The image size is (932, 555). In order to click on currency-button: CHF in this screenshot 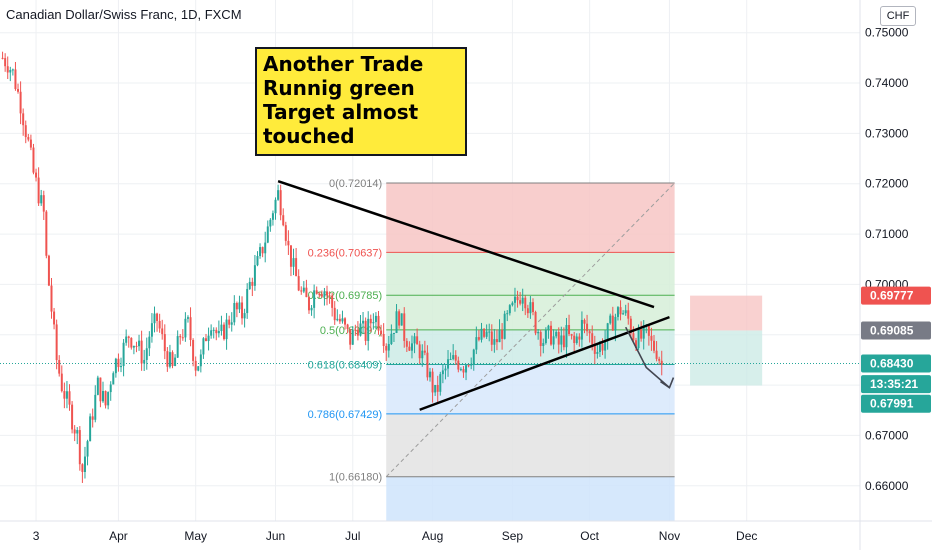, I will do `click(898, 16)`.